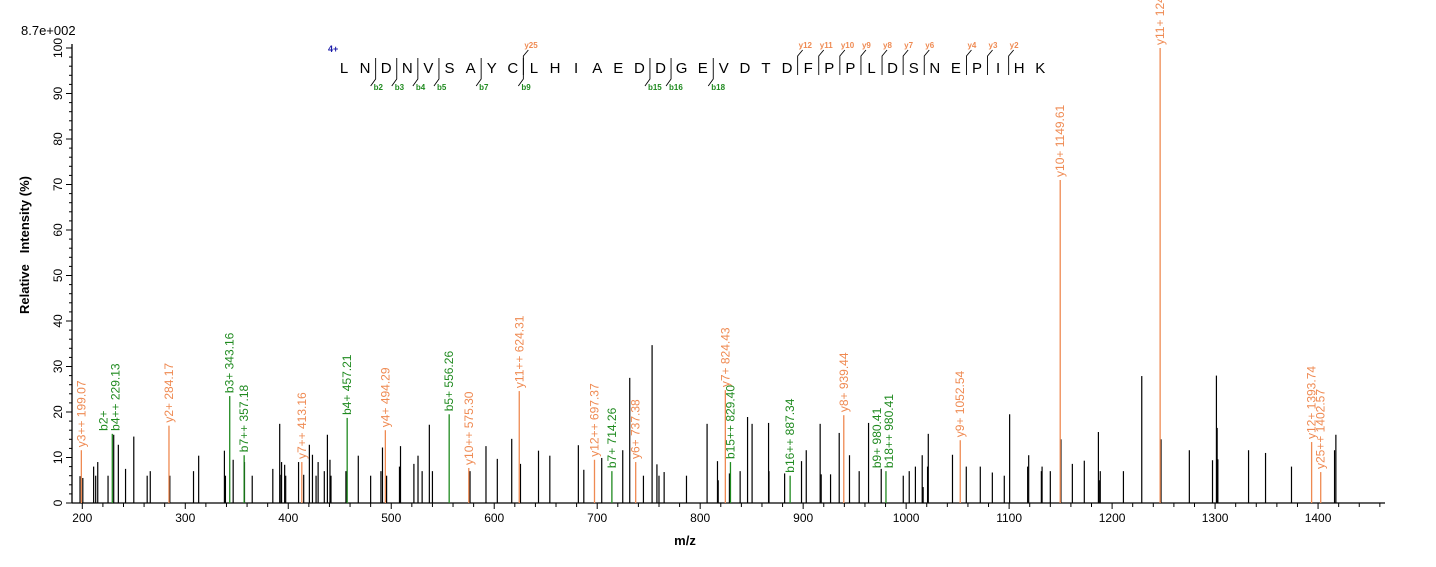 The image size is (1436, 567). Describe the element at coordinates (526, 87) in the screenshot. I see `b-fragment-label: b9` at that location.